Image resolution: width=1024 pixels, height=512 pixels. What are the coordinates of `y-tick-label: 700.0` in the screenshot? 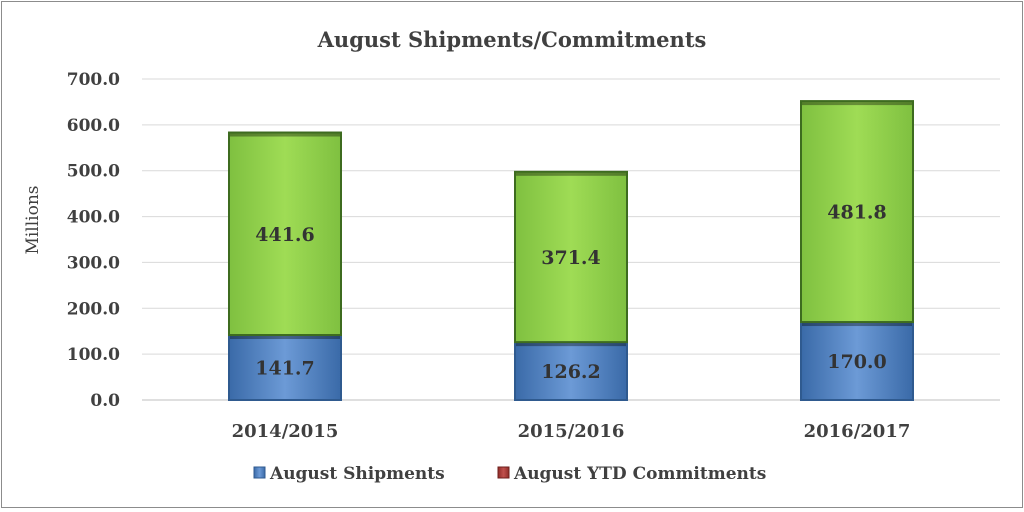 It's located at (93, 80).